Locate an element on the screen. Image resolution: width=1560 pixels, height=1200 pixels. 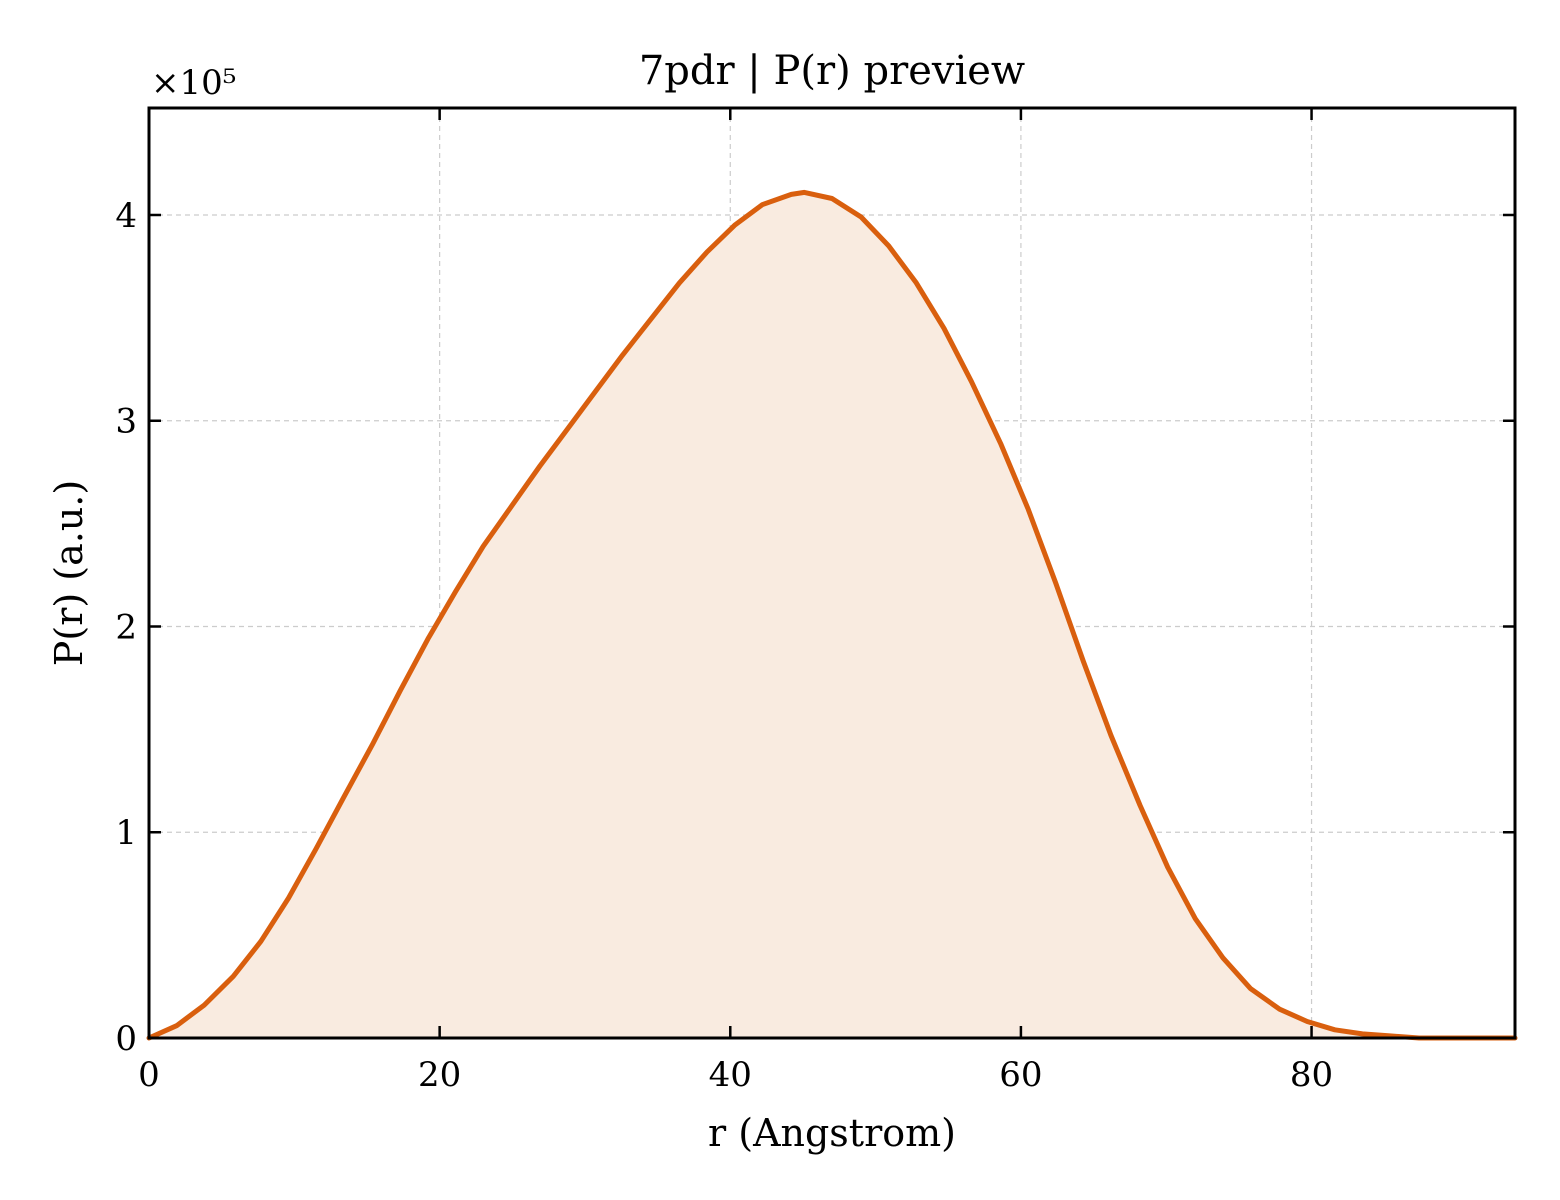
x-tick-label: 0 is located at coordinates (149, 1075).